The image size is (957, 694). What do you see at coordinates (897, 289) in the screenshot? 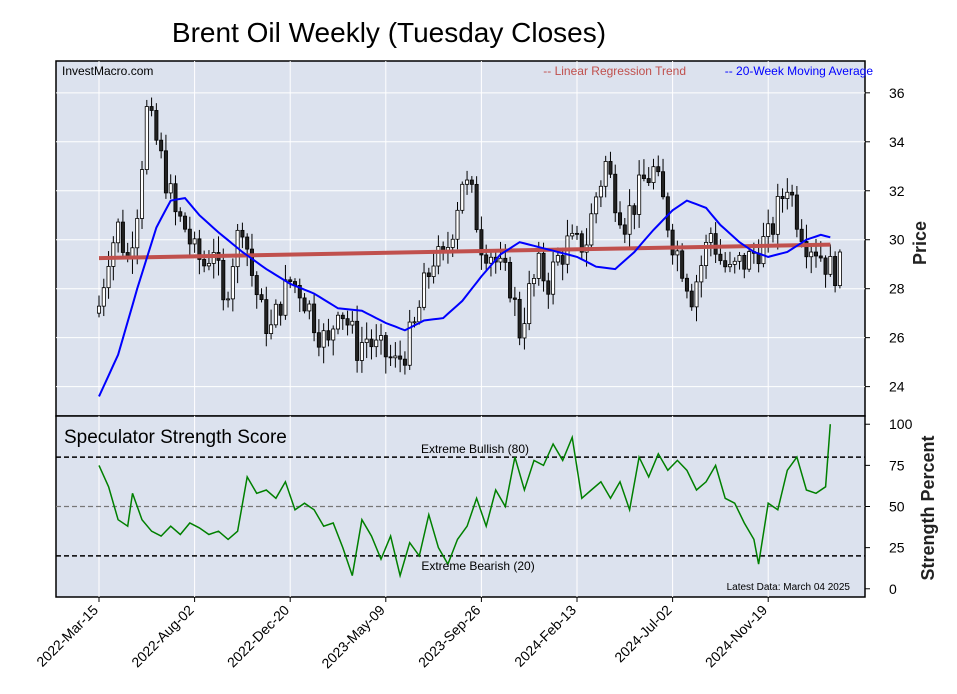
I see `price-tick-label: 28` at bounding box center [897, 289].